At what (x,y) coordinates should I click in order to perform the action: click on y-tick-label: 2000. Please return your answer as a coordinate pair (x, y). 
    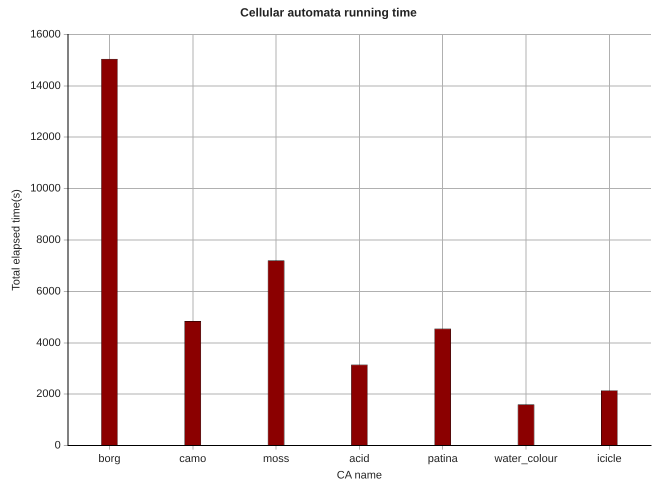
    Looking at the image, I should click on (48, 394).